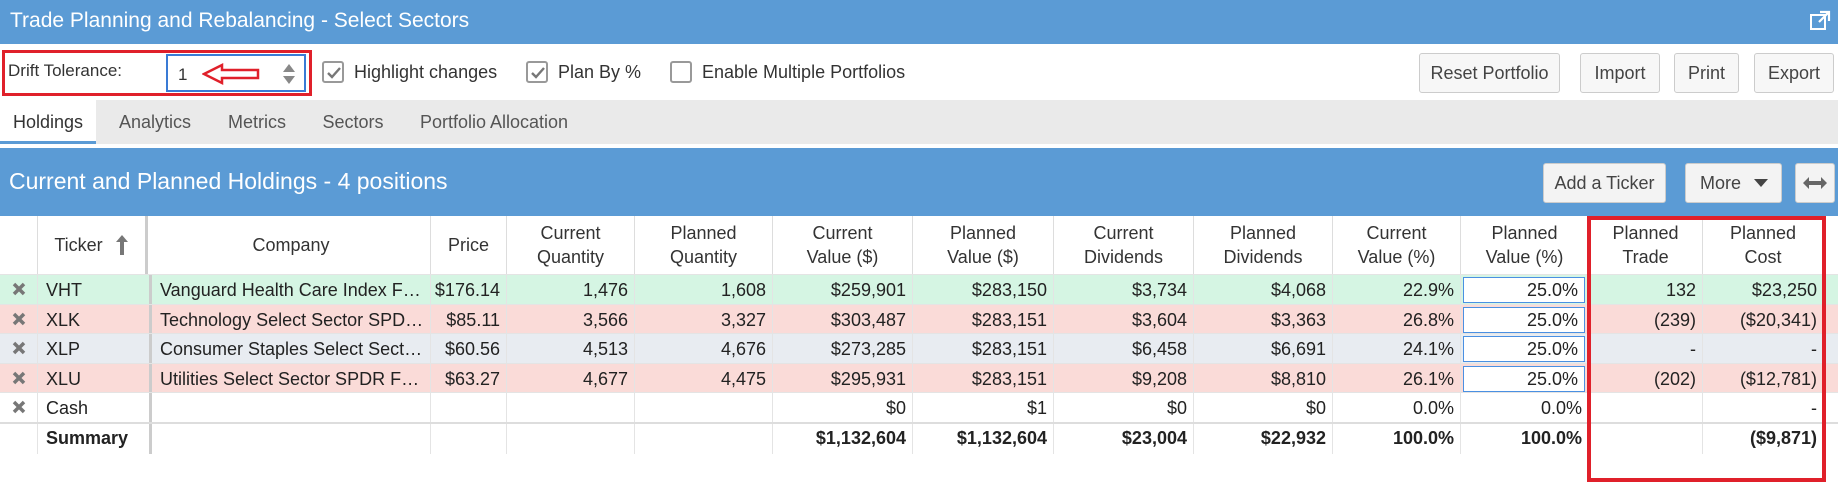 This screenshot has width=1838, height=482. I want to click on header-planned-trade: Planned Trade, so click(1646, 245).